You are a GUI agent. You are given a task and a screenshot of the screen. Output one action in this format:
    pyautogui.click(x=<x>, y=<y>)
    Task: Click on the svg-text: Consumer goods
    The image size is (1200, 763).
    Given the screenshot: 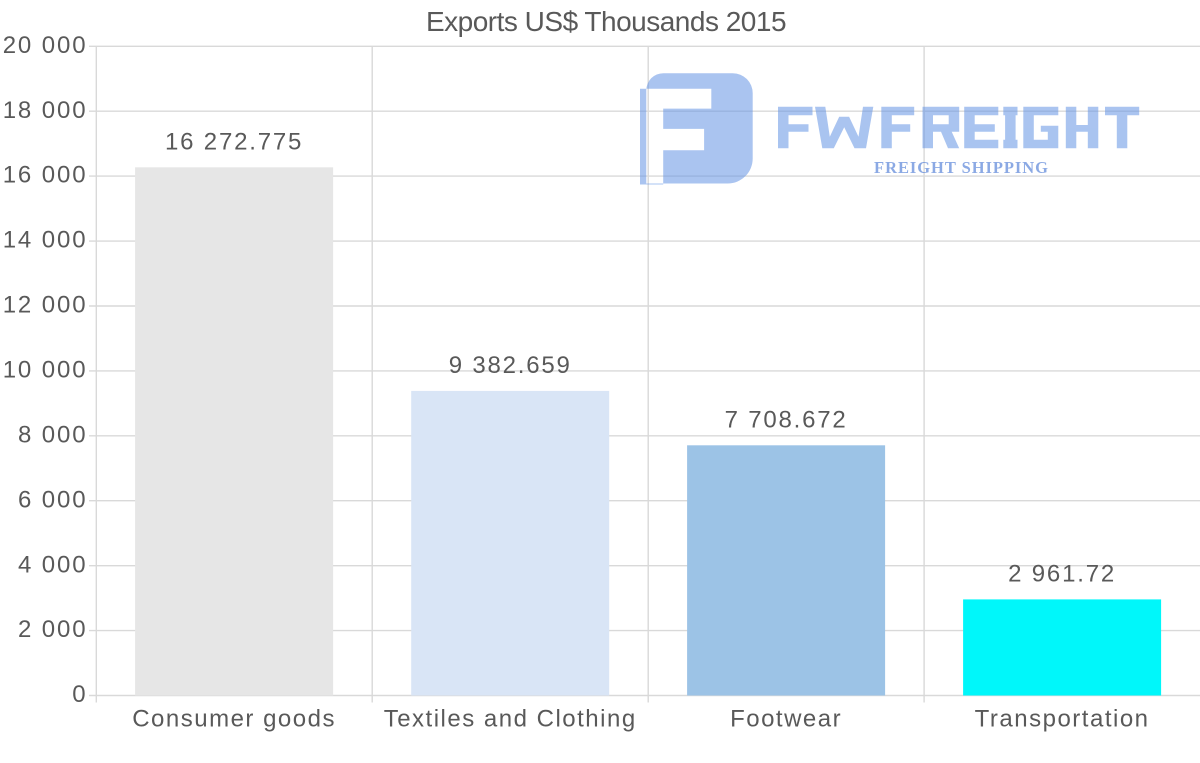 What is the action you would take?
    pyautogui.click(x=234, y=719)
    